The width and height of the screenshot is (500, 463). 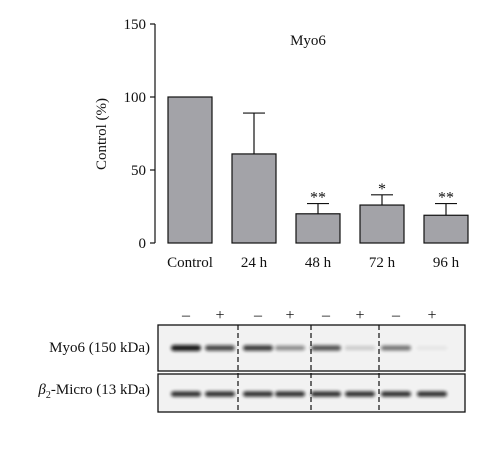 What do you see at coordinates (102, 134) in the screenshot?
I see `y-axis-label: Control (%)` at bounding box center [102, 134].